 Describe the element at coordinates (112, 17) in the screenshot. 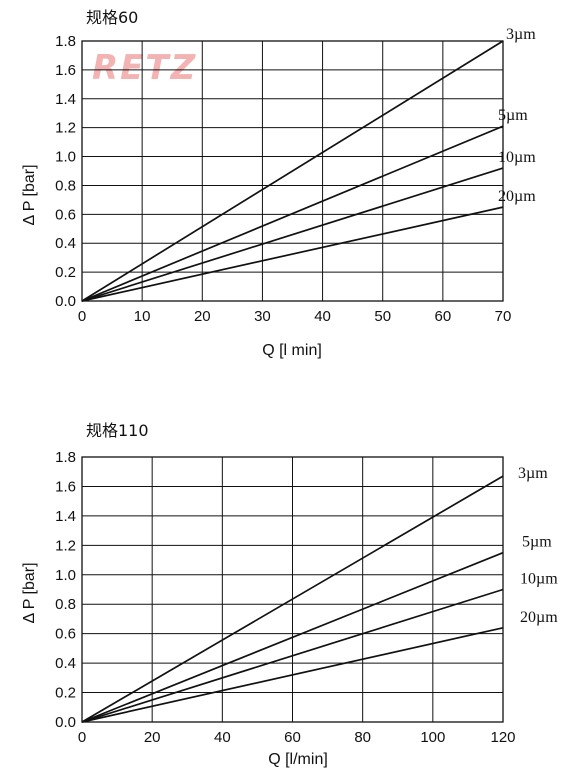

I see `chart-title: 规格60` at that location.